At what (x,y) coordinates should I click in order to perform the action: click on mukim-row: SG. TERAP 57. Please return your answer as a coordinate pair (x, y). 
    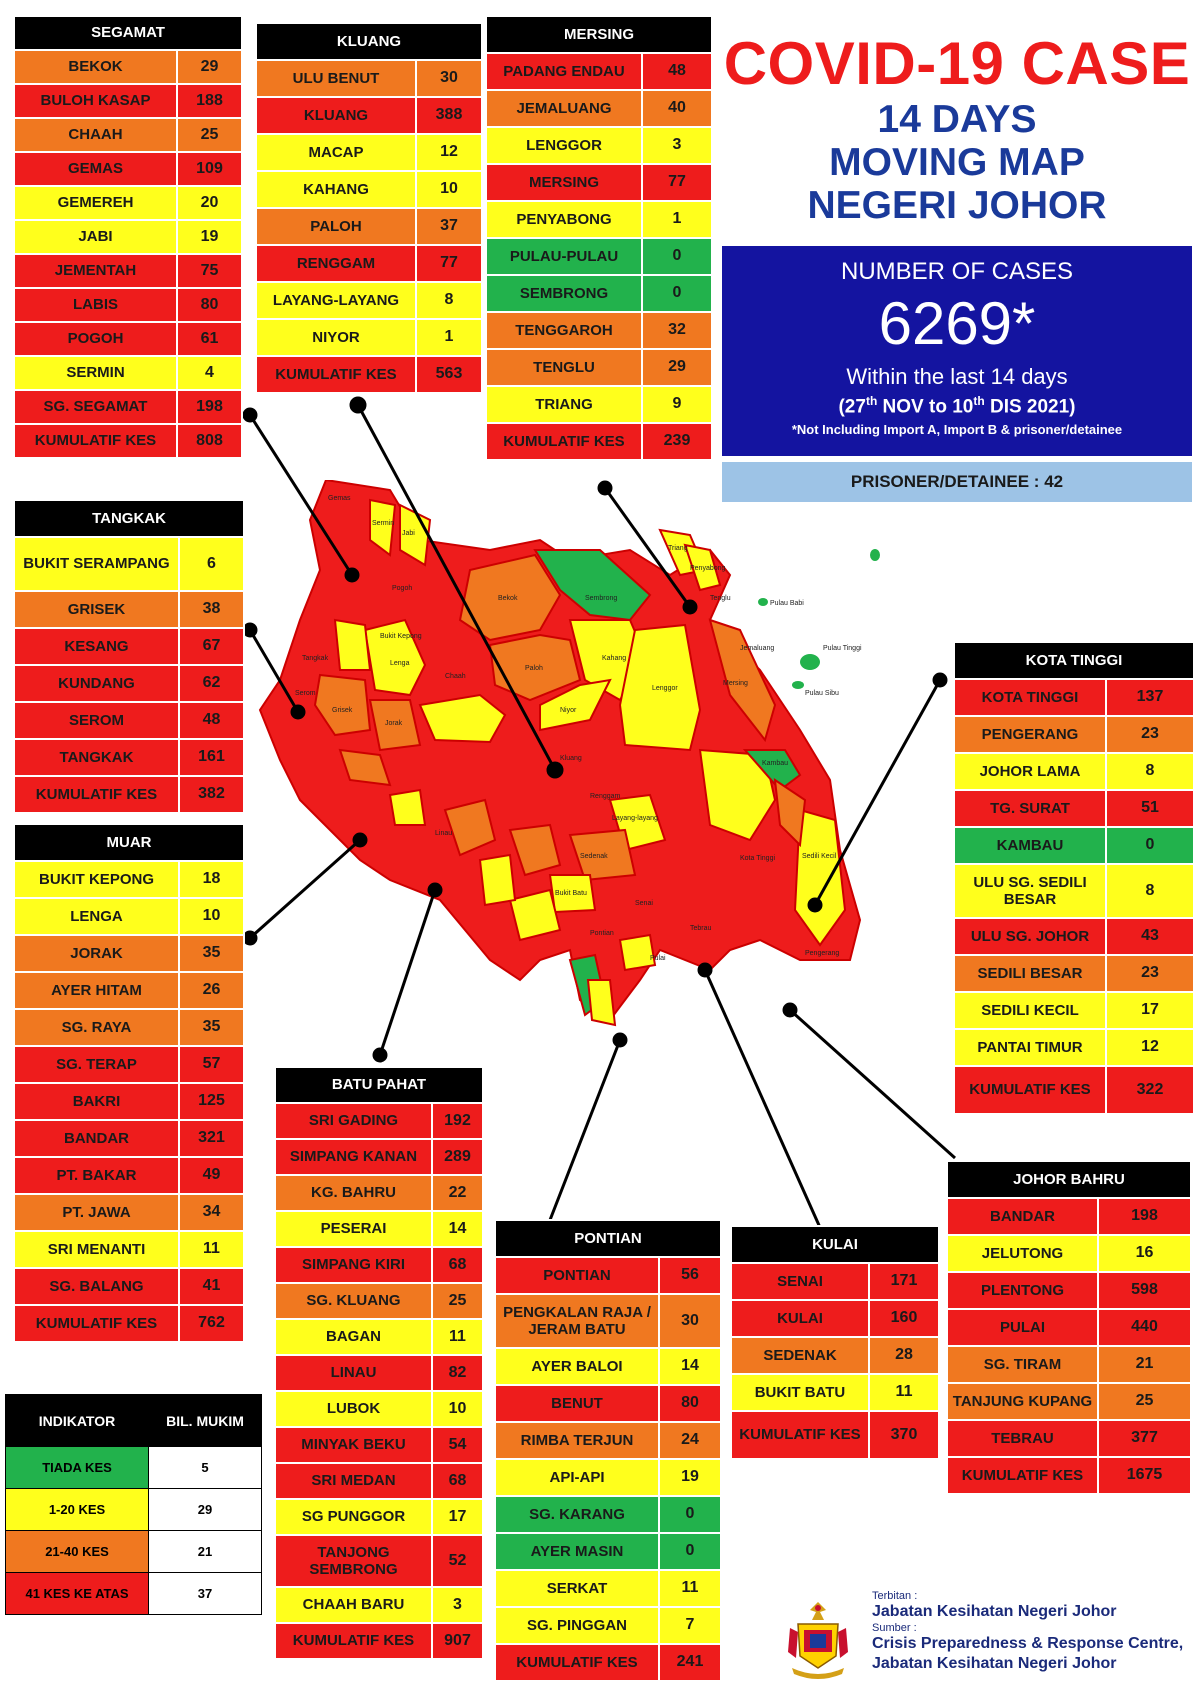
    Looking at the image, I should click on (129, 1064).